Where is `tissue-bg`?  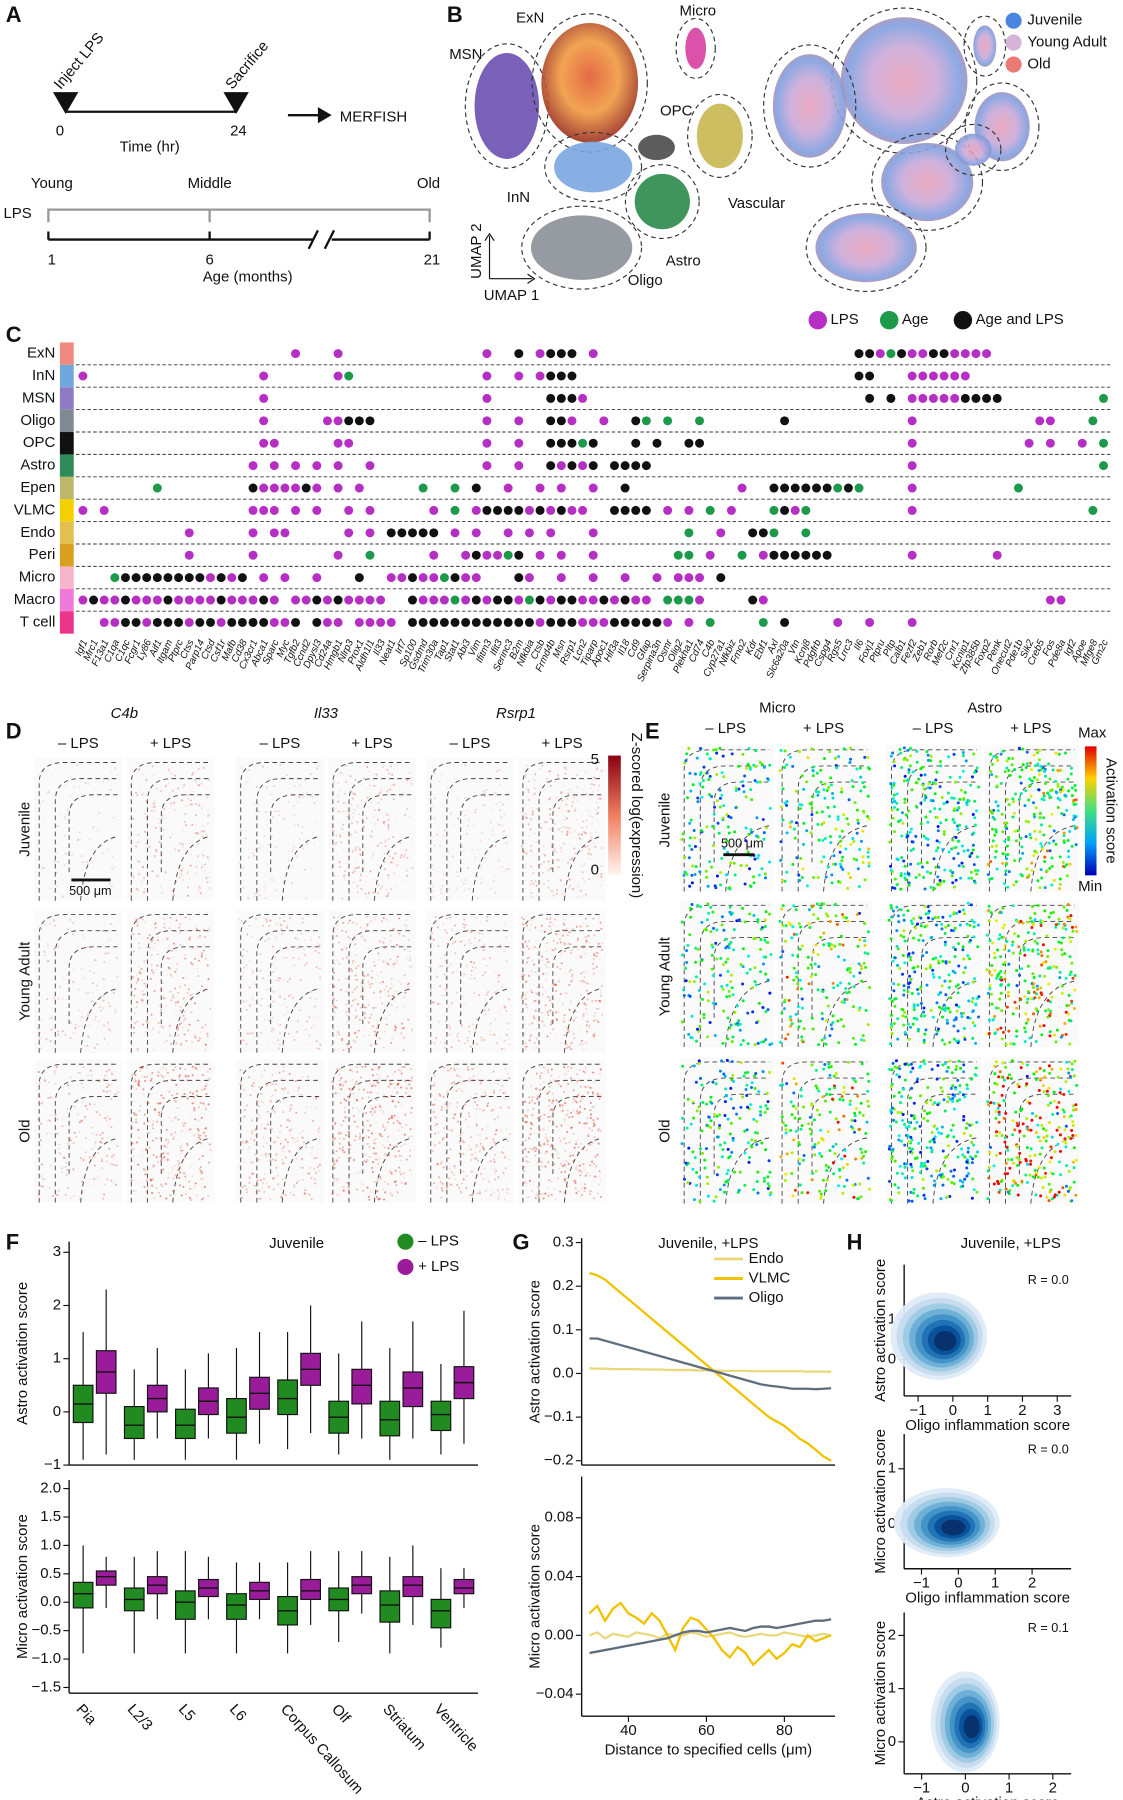 tissue-bg is located at coordinates (280, 981).